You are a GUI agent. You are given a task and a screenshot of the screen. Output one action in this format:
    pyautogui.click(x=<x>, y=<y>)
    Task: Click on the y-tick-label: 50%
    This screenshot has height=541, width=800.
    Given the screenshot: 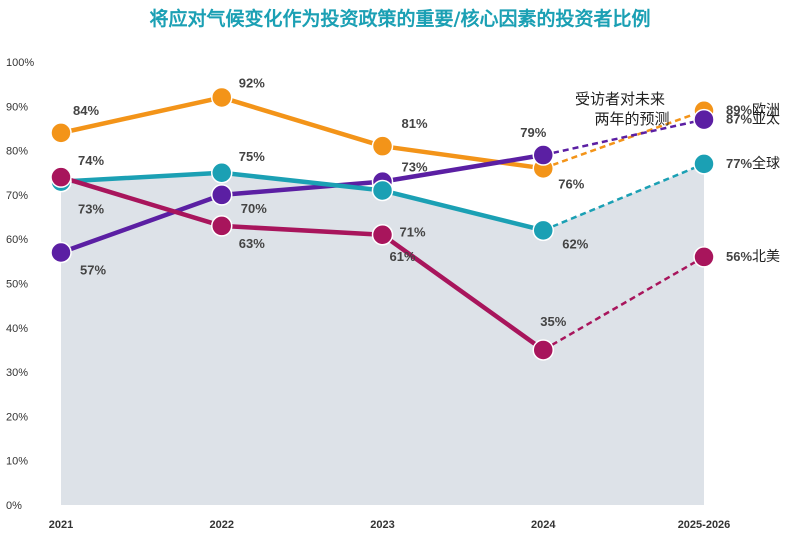 What is the action you would take?
    pyautogui.click(x=17, y=285)
    